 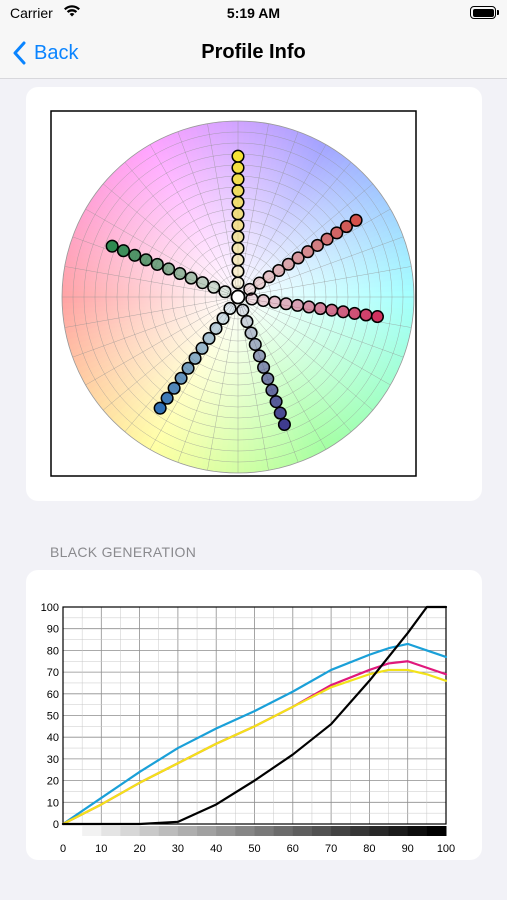 What do you see at coordinates (56, 825) in the screenshot?
I see `y-tick-label: 0` at bounding box center [56, 825].